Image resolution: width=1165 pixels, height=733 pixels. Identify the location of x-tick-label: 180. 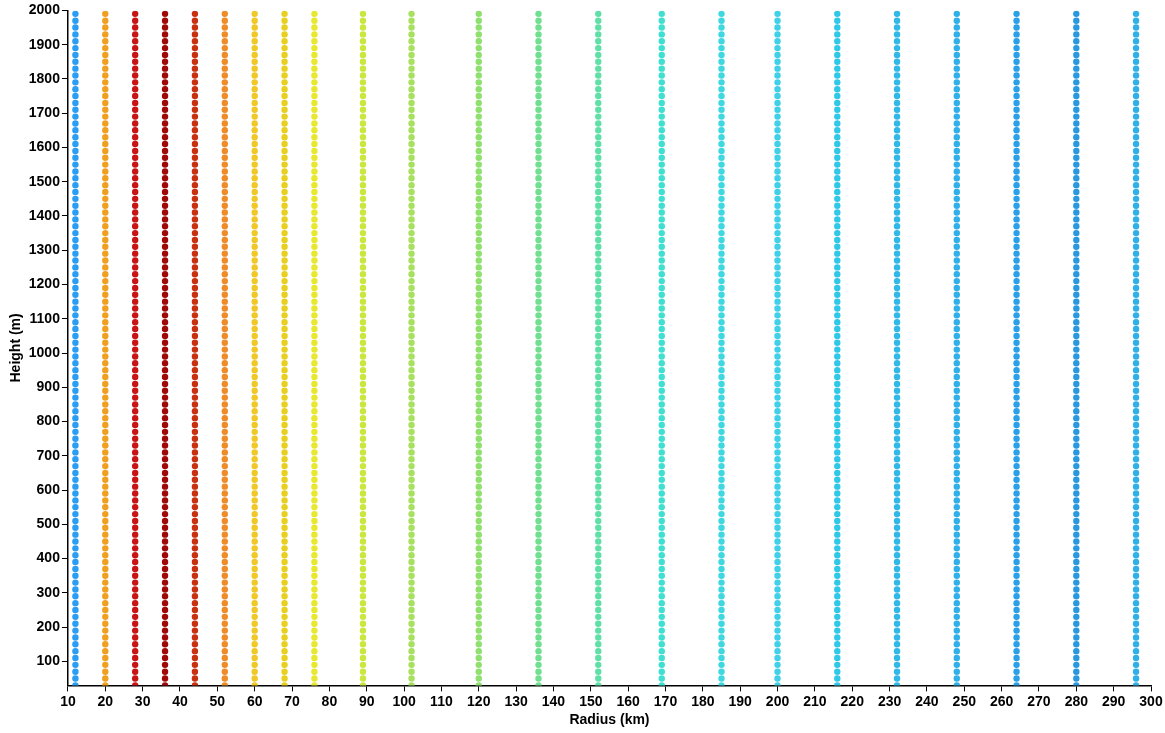
(703, 700).